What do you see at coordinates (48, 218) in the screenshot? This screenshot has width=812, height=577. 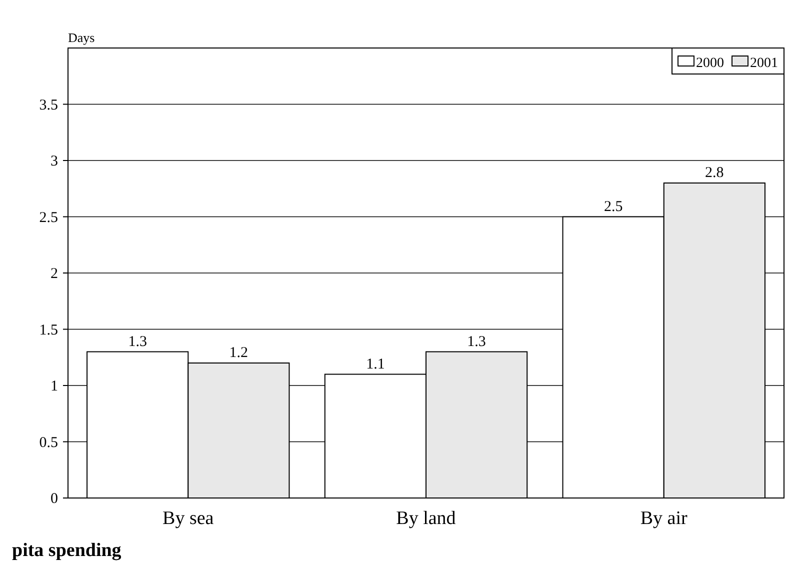 I see `y-tick-label: 2.5` at bounding box center [48, 218].